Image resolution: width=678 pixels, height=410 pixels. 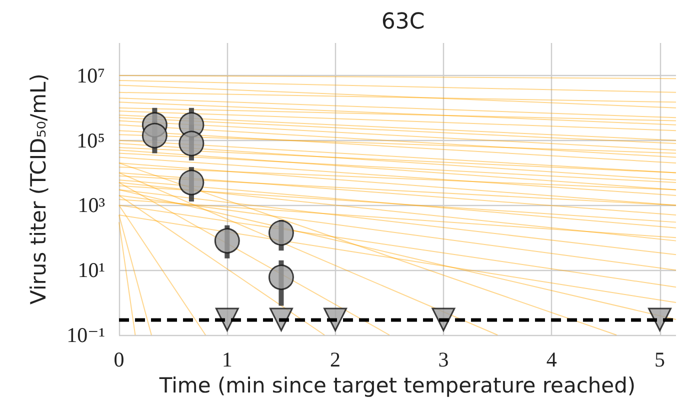 I want to click on x-tick-label: 3, so click(x=443, y=360).